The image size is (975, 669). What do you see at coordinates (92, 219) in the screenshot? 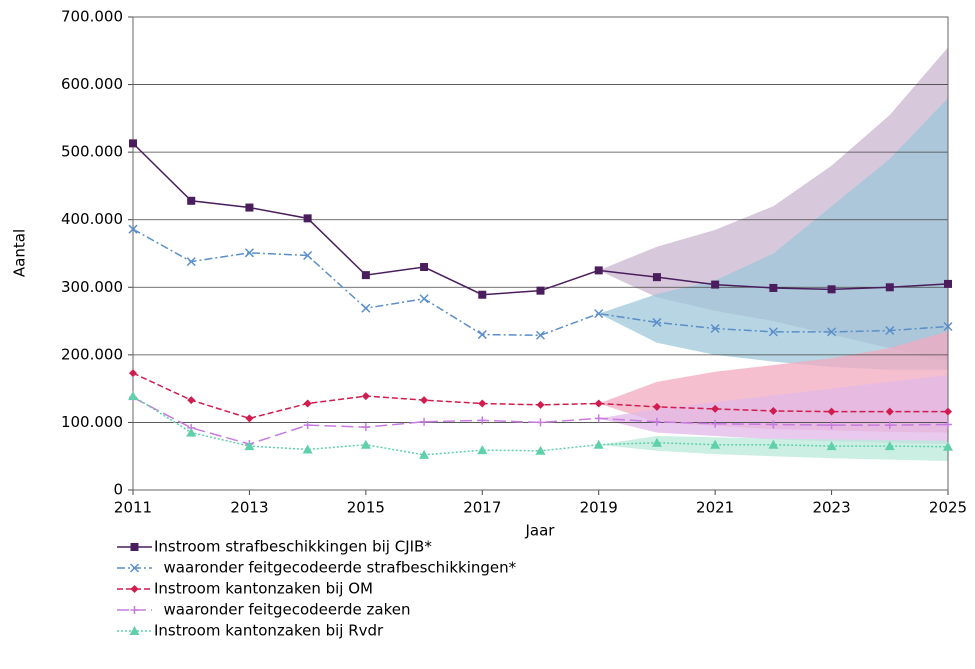
I see `y-tick-label: 400.000` at bounding box center [92, 219].